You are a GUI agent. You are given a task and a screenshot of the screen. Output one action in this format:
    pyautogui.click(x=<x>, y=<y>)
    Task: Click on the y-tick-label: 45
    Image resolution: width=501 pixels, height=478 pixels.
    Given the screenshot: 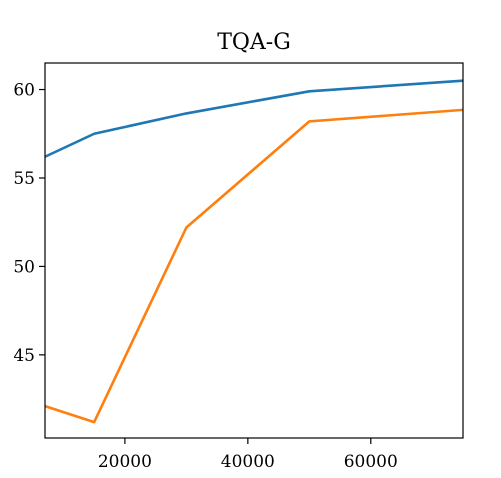 What is the action you would take?
    pyautogui.click(x=24, y=356)
    